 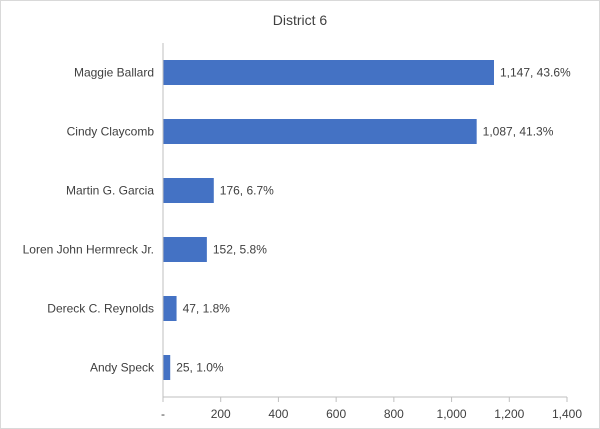 What do you see at coordinates (300, 20) in the screenshot?
I see `chart-title: District 6` at bounding box center [300, 20].